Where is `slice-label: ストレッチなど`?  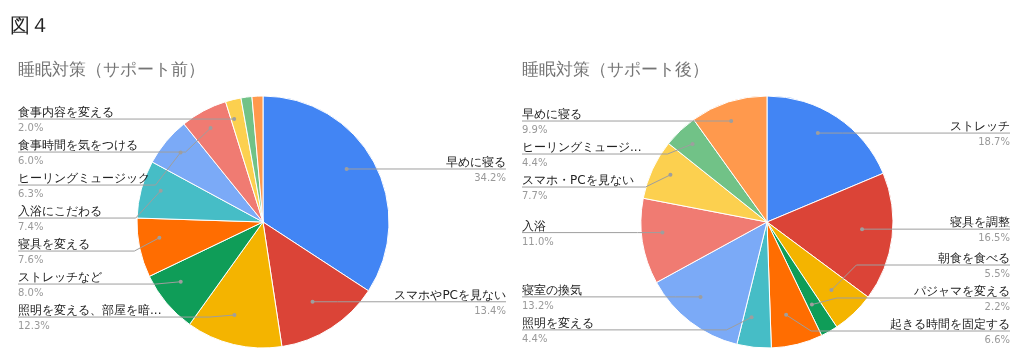 slice-label: ストレッチなど is located at coordinates (60, 277).